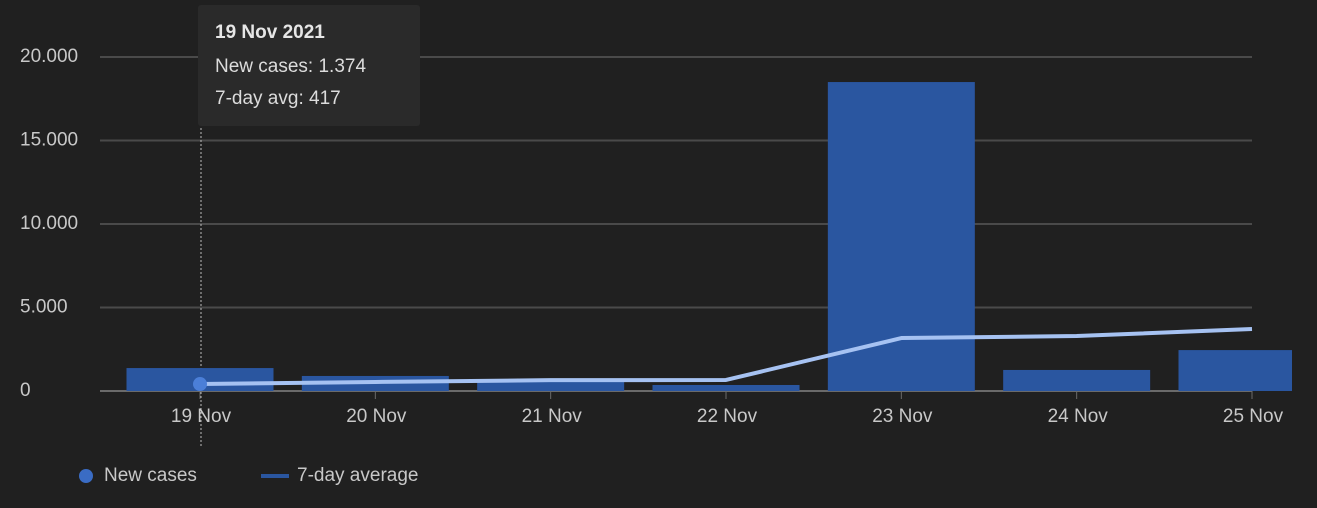  I want to click on x-tick-label: 25 Nov, so click(1253, 416).